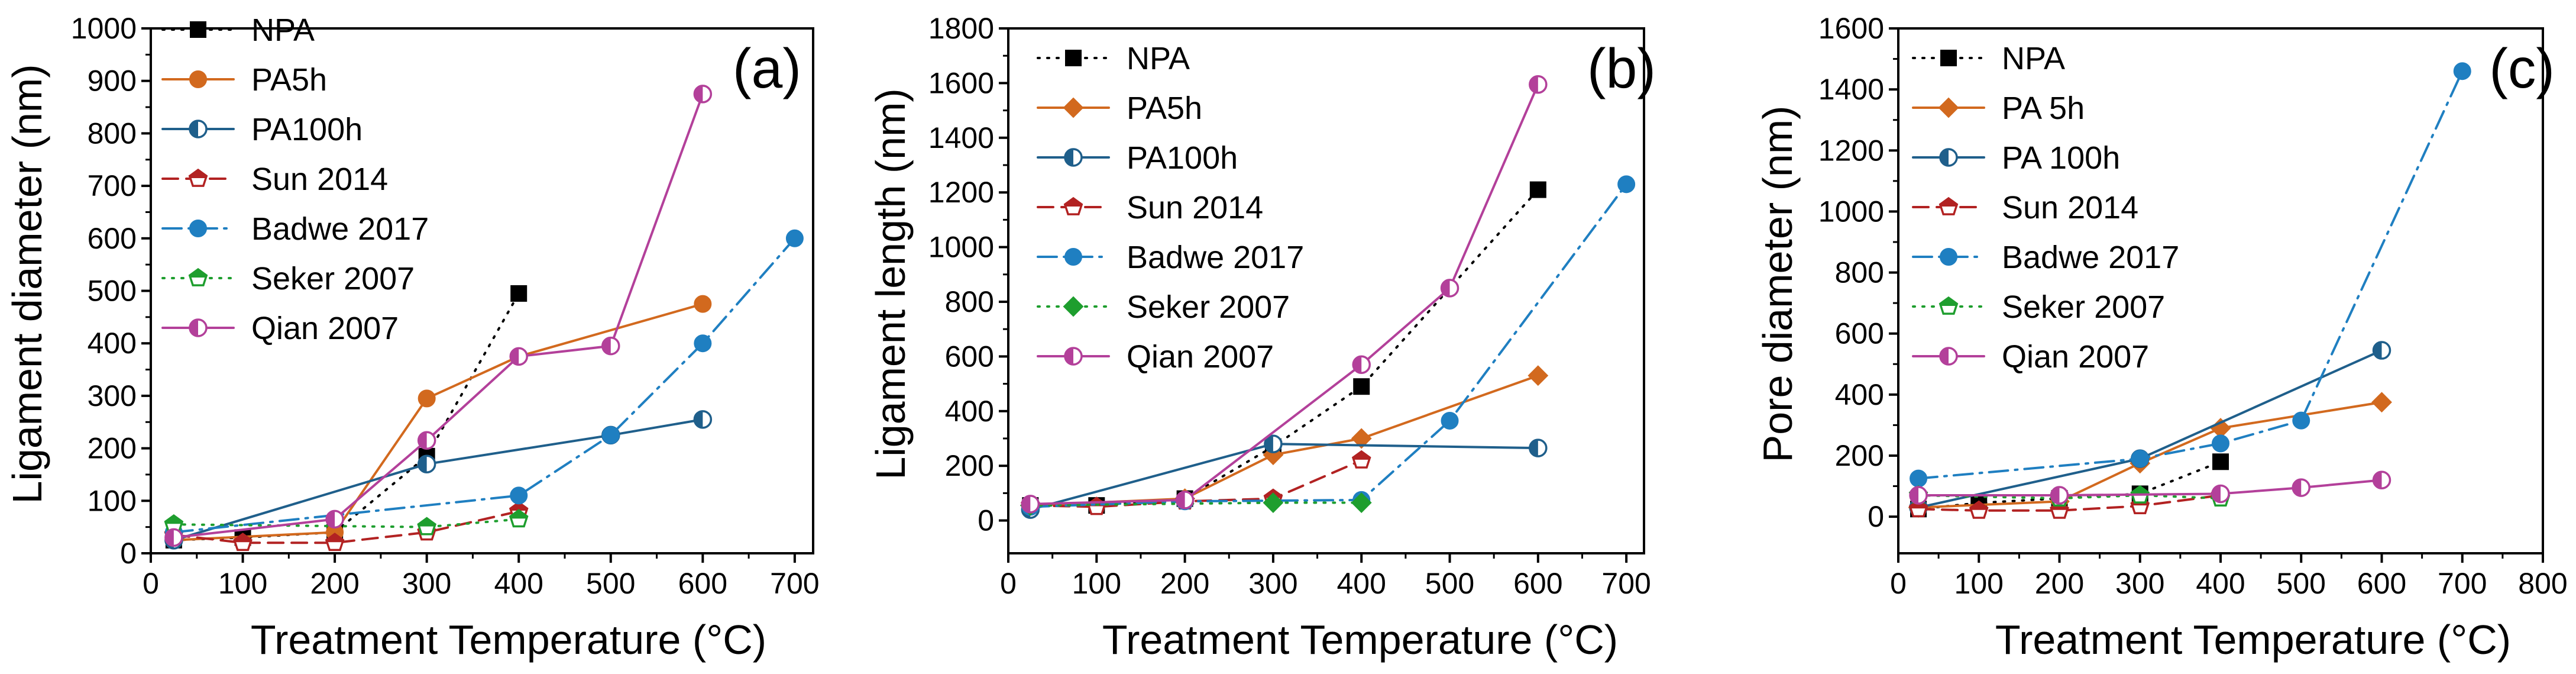 The width and height of the screenshot is (2576, 674). Describe the element at coordinates (2522, 68) in the screenshot. I see `panel-label: (c)` at that location.